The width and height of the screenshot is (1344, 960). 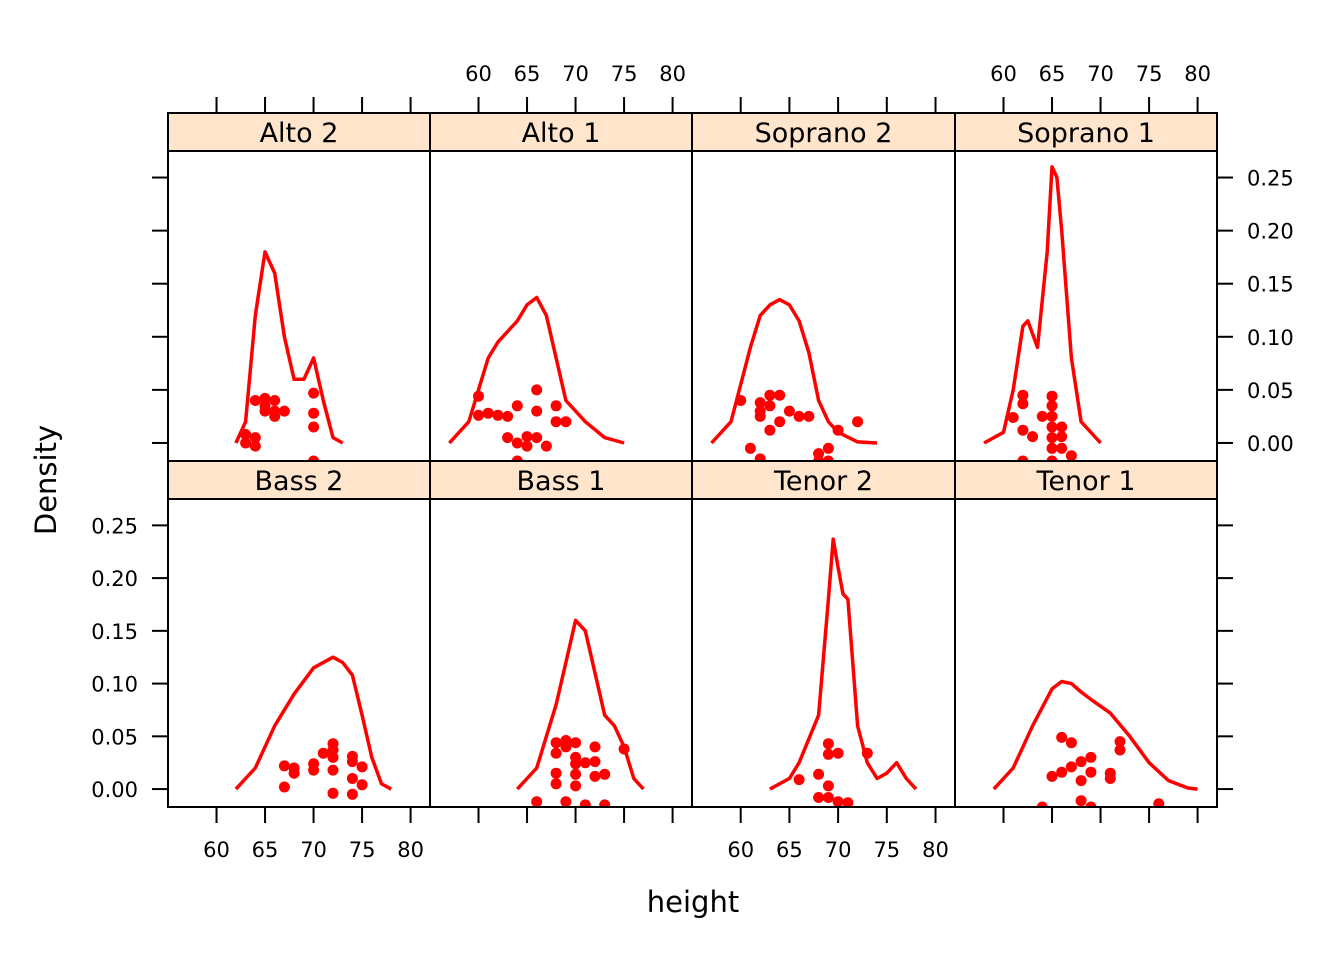 I want to click on strip-label: Tenor 2, so click(x=823, y=481).